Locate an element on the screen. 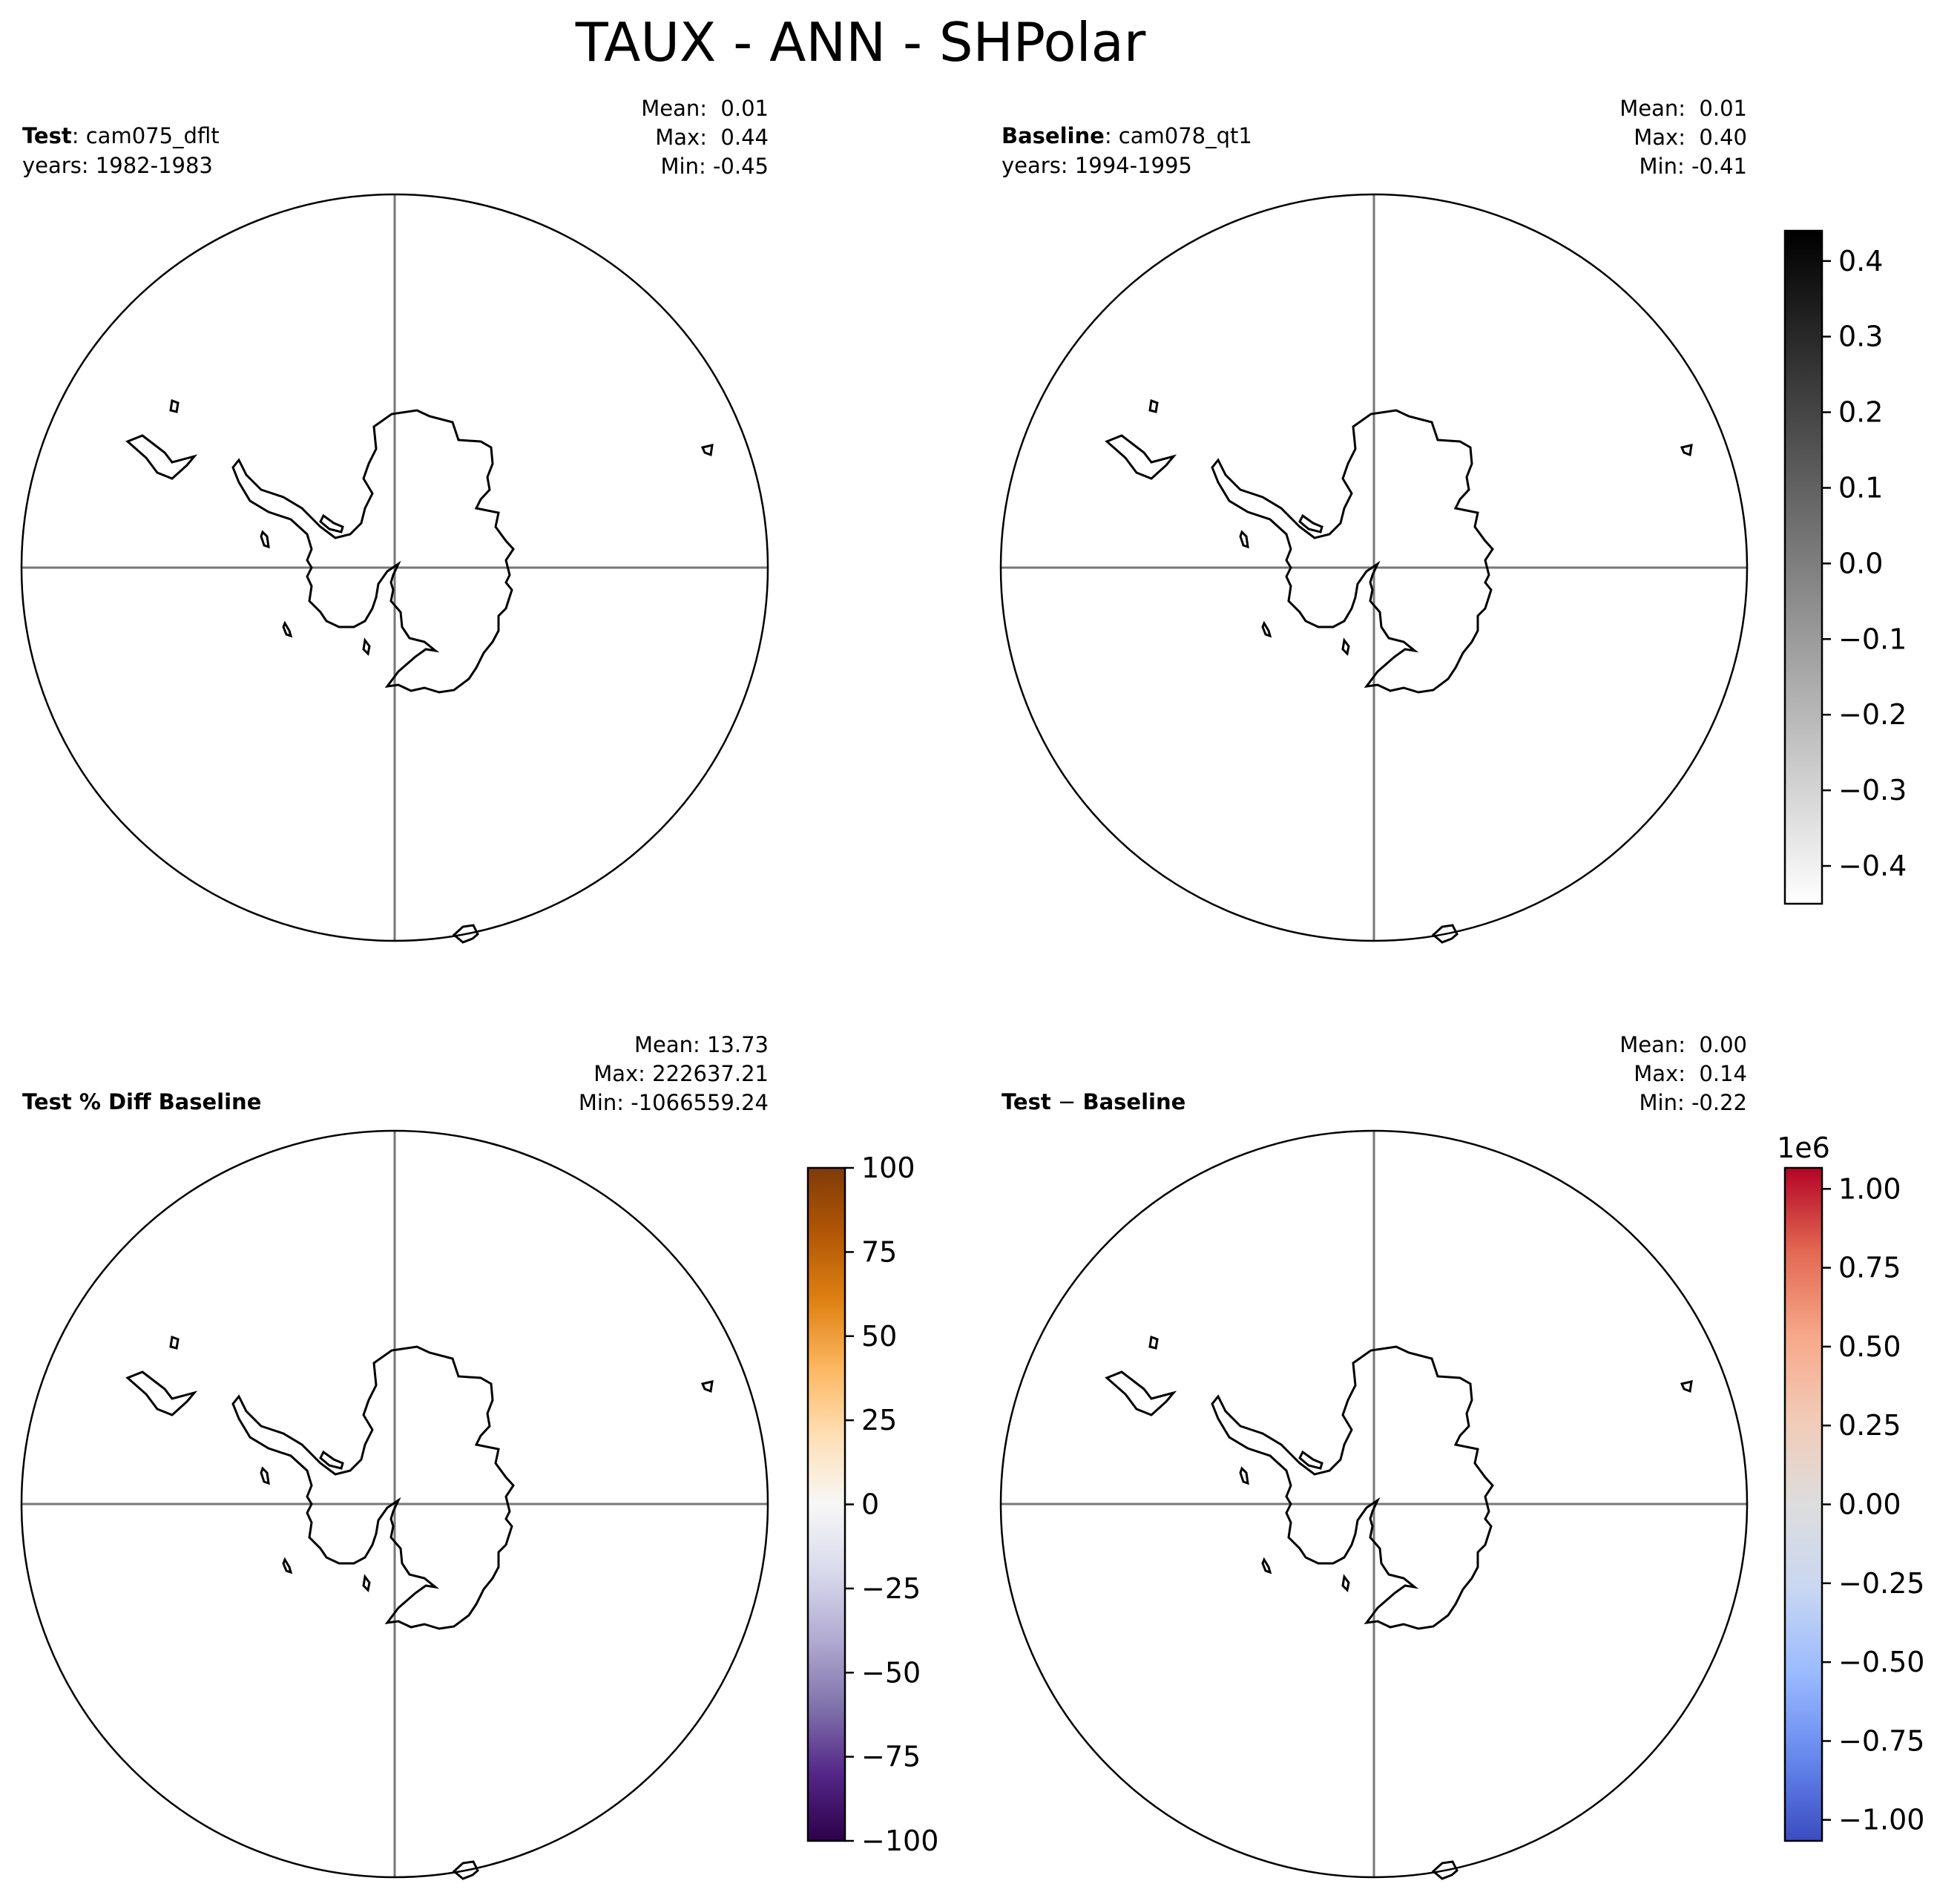 The height and width of the screenshot is (1898, 1960). colorbar-tick-label: 0.00 is located at coordinates (1869, 1504).